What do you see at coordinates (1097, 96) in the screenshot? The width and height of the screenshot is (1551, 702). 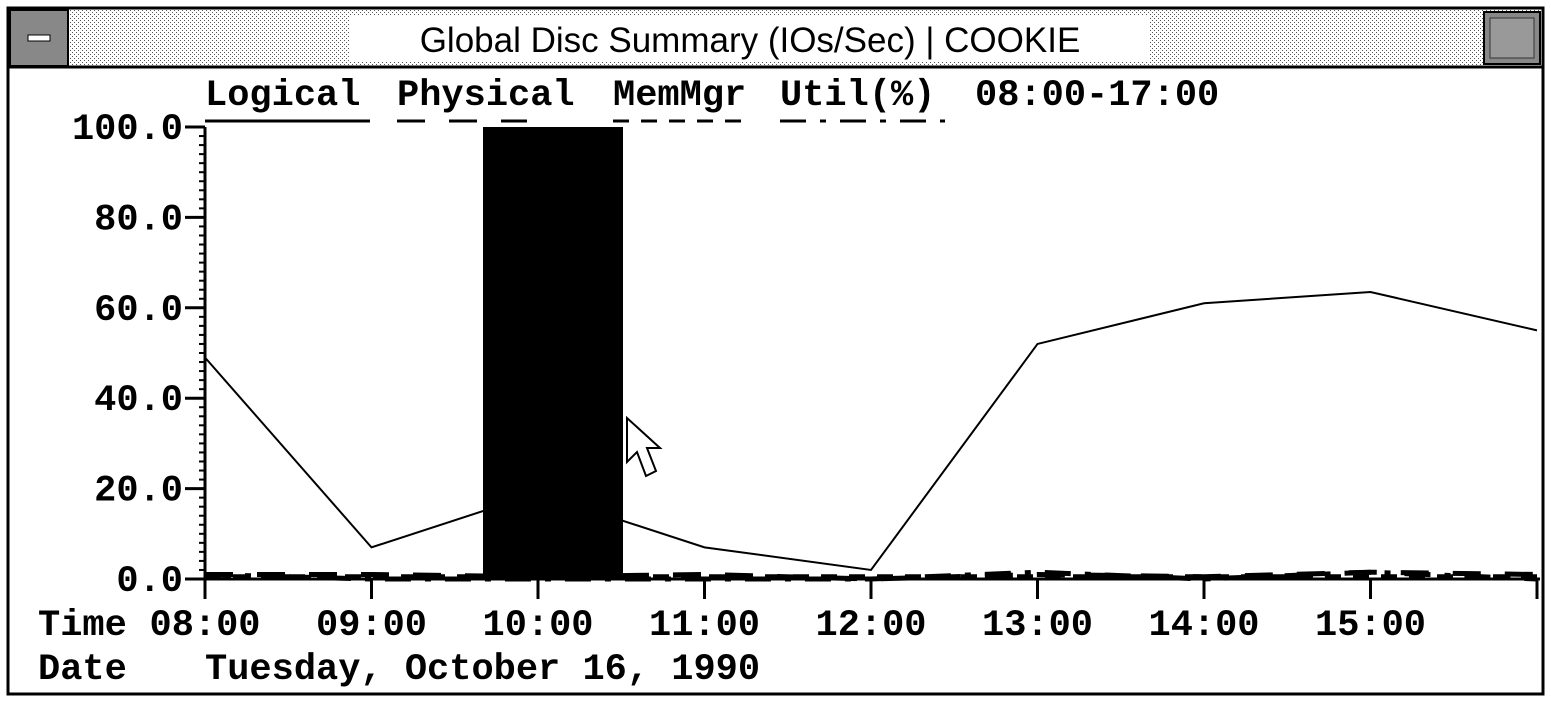 I see `period-label: 08:00-17:00` at bounding box center [1097, 96].